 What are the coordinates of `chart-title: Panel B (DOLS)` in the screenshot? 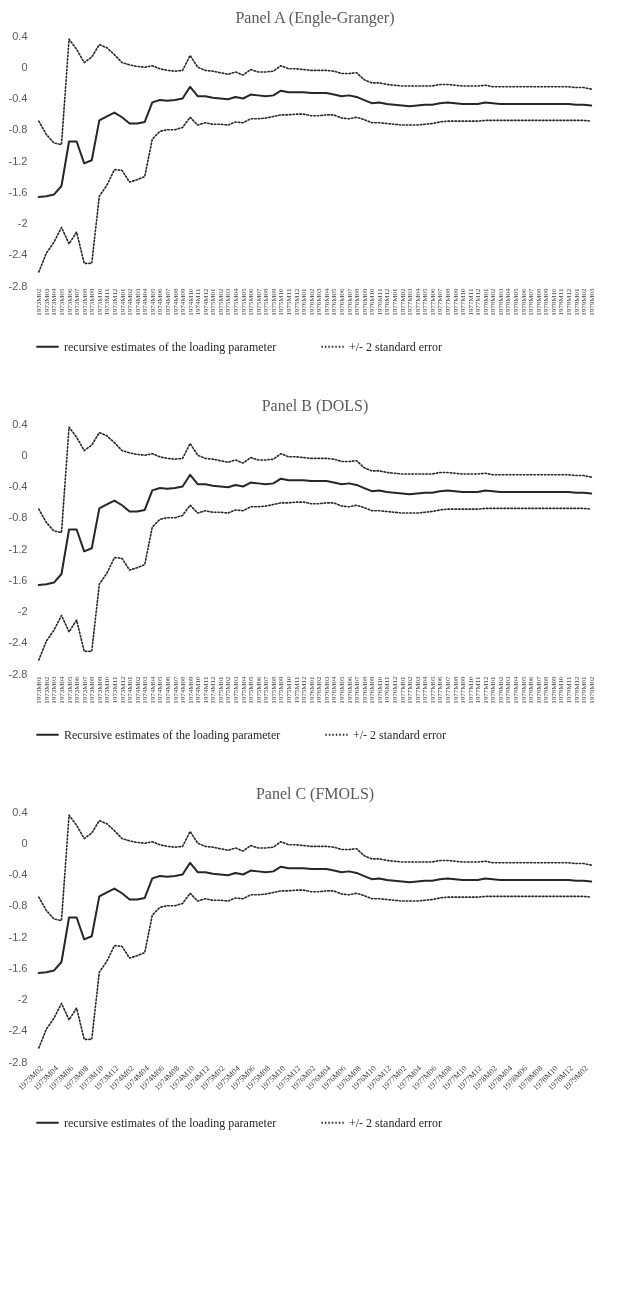 It's located at (315, 406).